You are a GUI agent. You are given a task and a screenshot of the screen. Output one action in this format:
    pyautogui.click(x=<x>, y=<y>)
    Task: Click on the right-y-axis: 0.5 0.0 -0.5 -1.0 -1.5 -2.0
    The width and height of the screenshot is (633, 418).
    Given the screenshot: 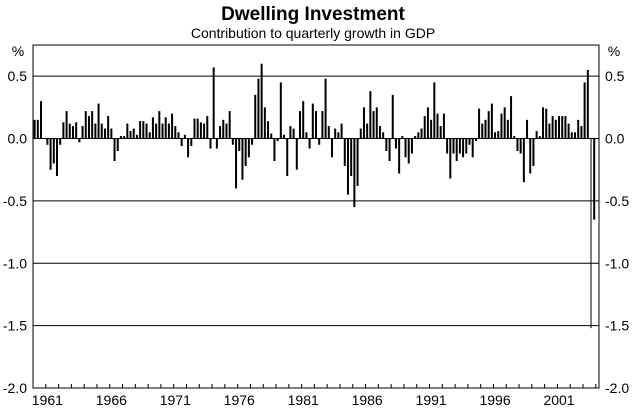 What is the action you would take?
    pyautogui.click(x=617, y=232)
    